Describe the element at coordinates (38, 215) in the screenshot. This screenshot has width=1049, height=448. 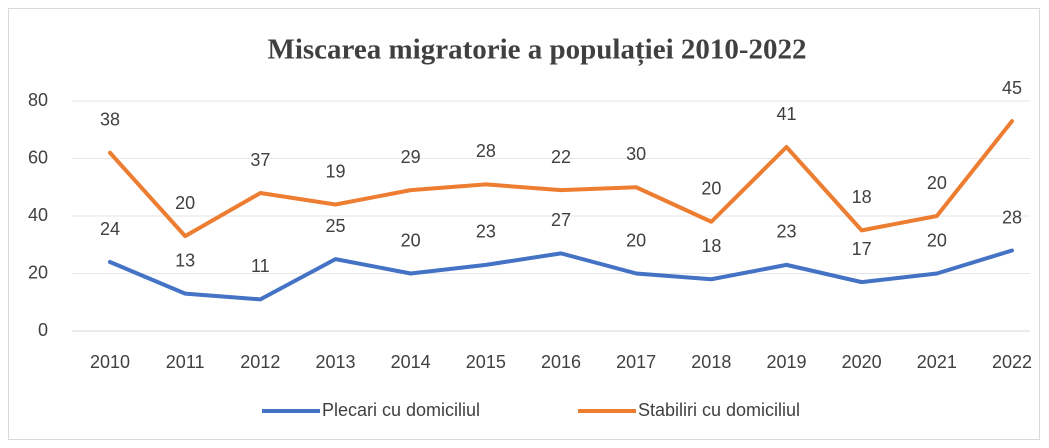
I see `y-tick-label: 40` at that location.